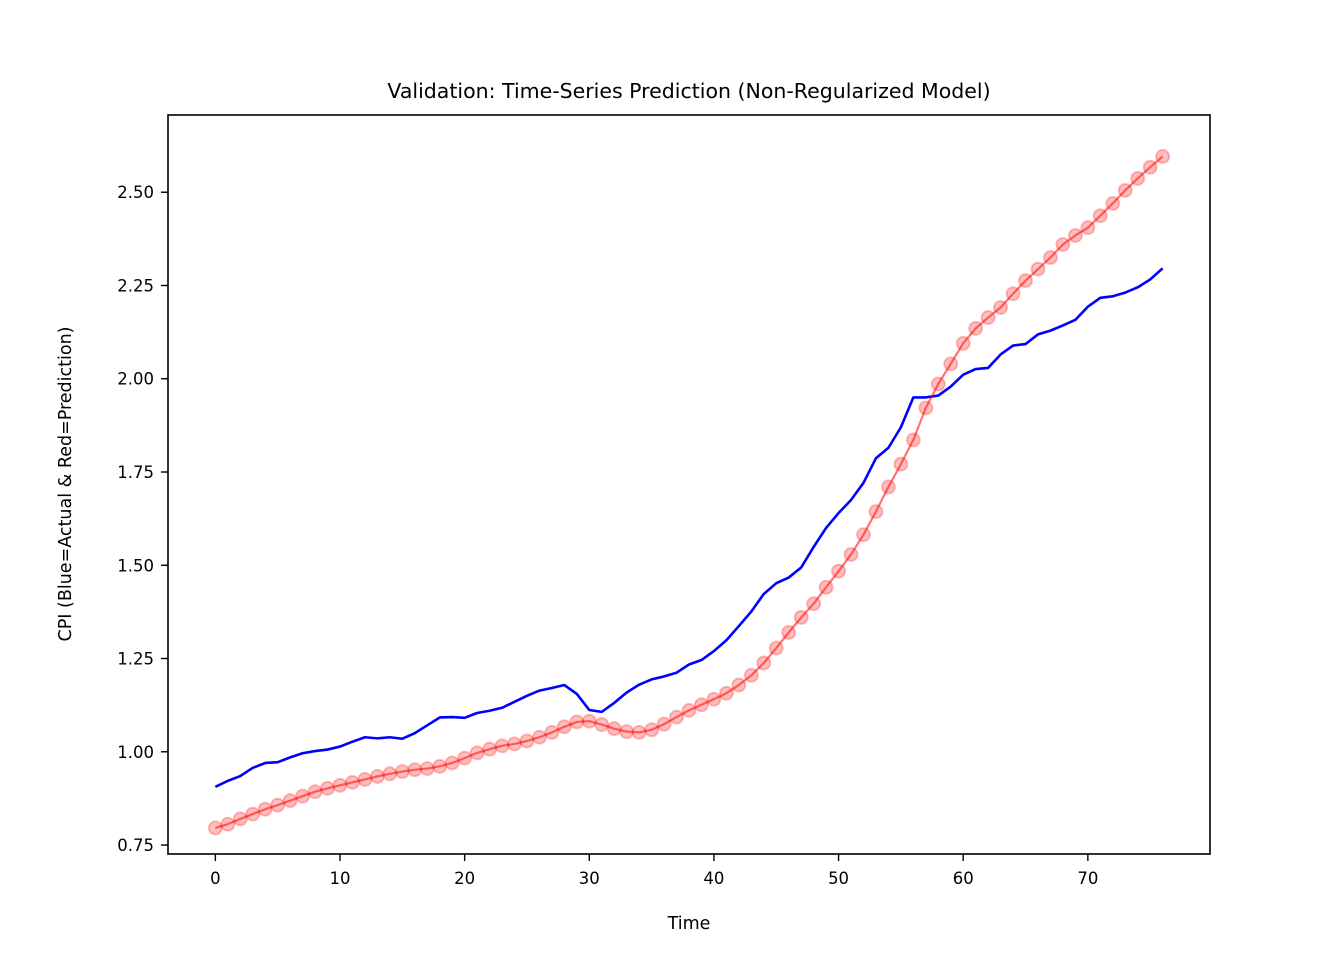 The image size is (1344, 960). What do you see at coordinates (464, 878) in the screenshot?
I see `x-tick-label-2: 20` at bounding box center [464, 878].